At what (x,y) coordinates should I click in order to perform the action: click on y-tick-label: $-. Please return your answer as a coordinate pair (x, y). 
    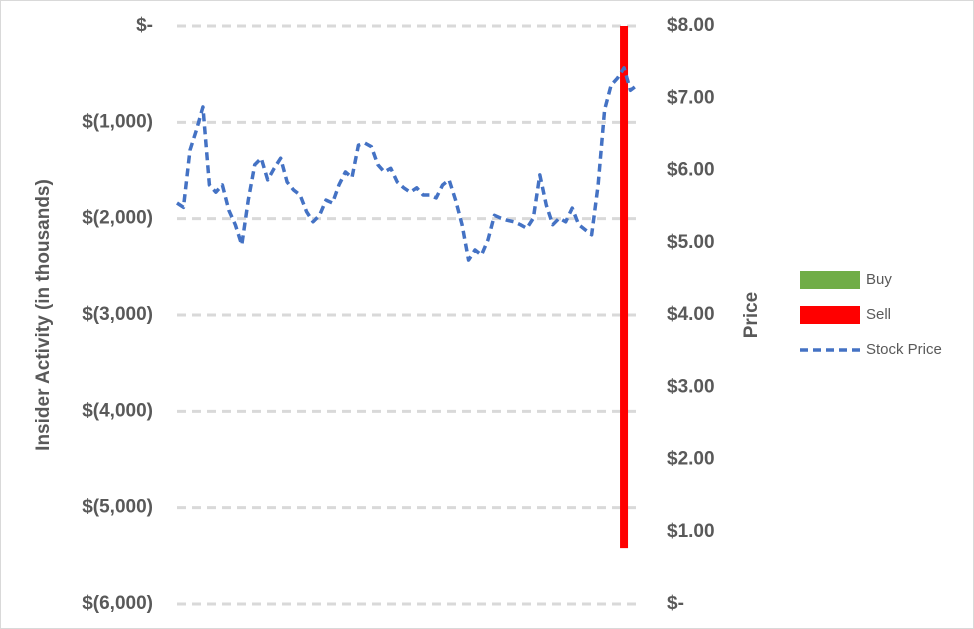
    Looking at the image, I should click on (144, 25).